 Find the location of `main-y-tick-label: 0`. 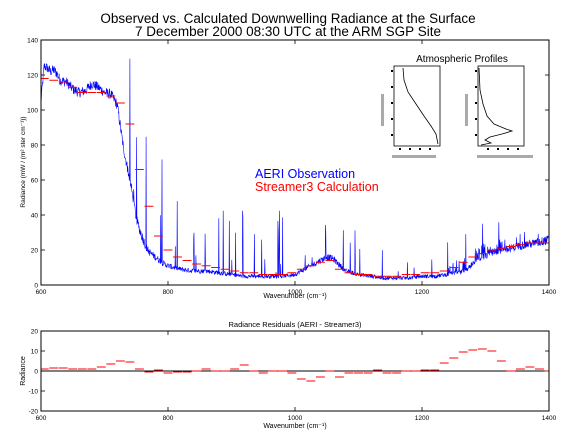

main-y-tick-label: 0 is located at coordinates (36, 285).